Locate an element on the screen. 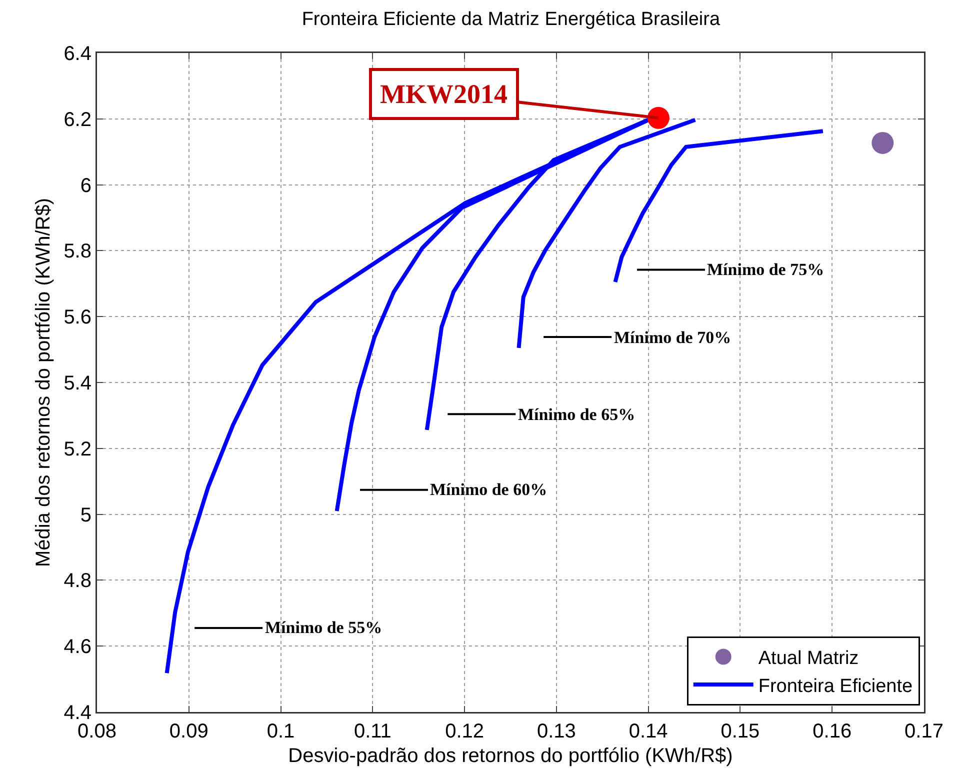 The width and height of the screenshot is (955, 780). y-tick-label: 4.8 is located at coordinates (78, 581).